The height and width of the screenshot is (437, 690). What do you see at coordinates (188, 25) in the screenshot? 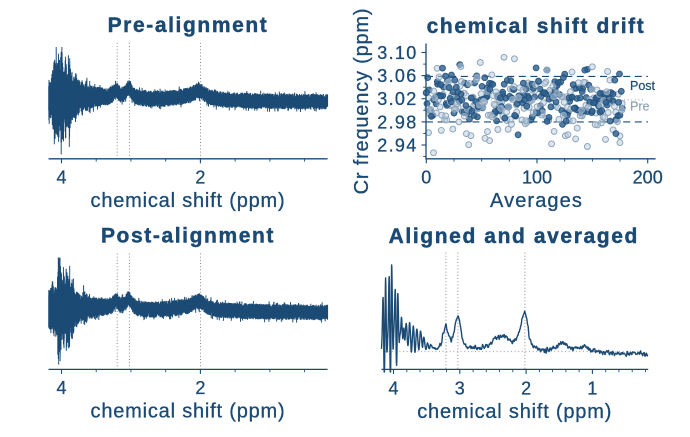
I see `svg-text: Pre-alignment` at bounding box center [188, 25].